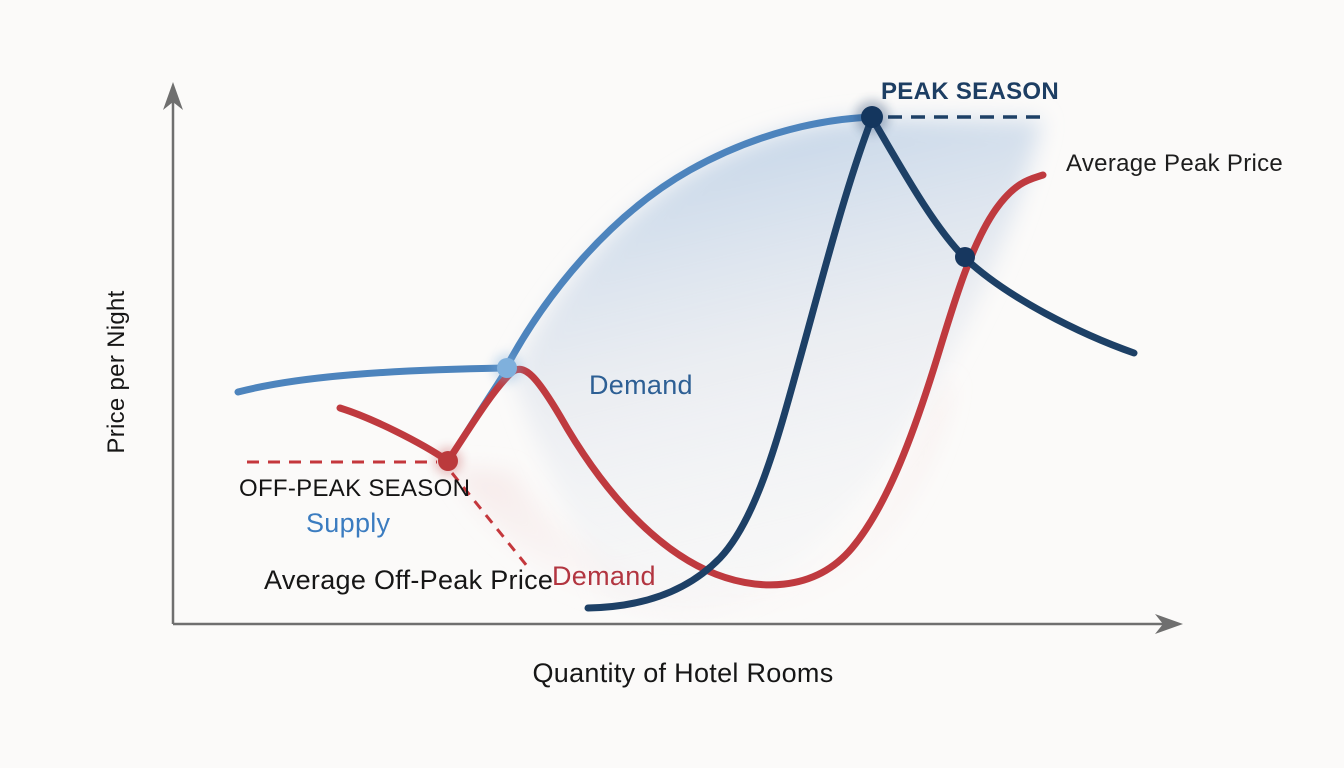 This screenshot has height=768, width=1344. Describe the element at coordinates (641, 385) in the screenshot. I see `peak-demand-curve-label: Demand` at that location.